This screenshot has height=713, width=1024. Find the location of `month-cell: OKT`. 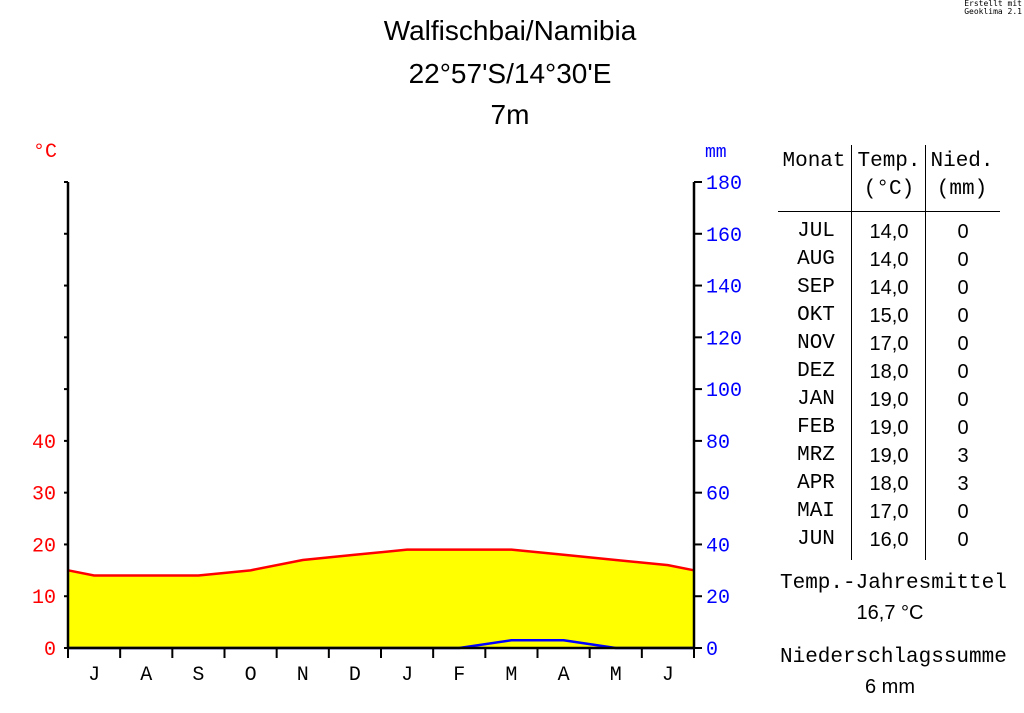

month-cell: OKT is located at coordinates (816, 315).